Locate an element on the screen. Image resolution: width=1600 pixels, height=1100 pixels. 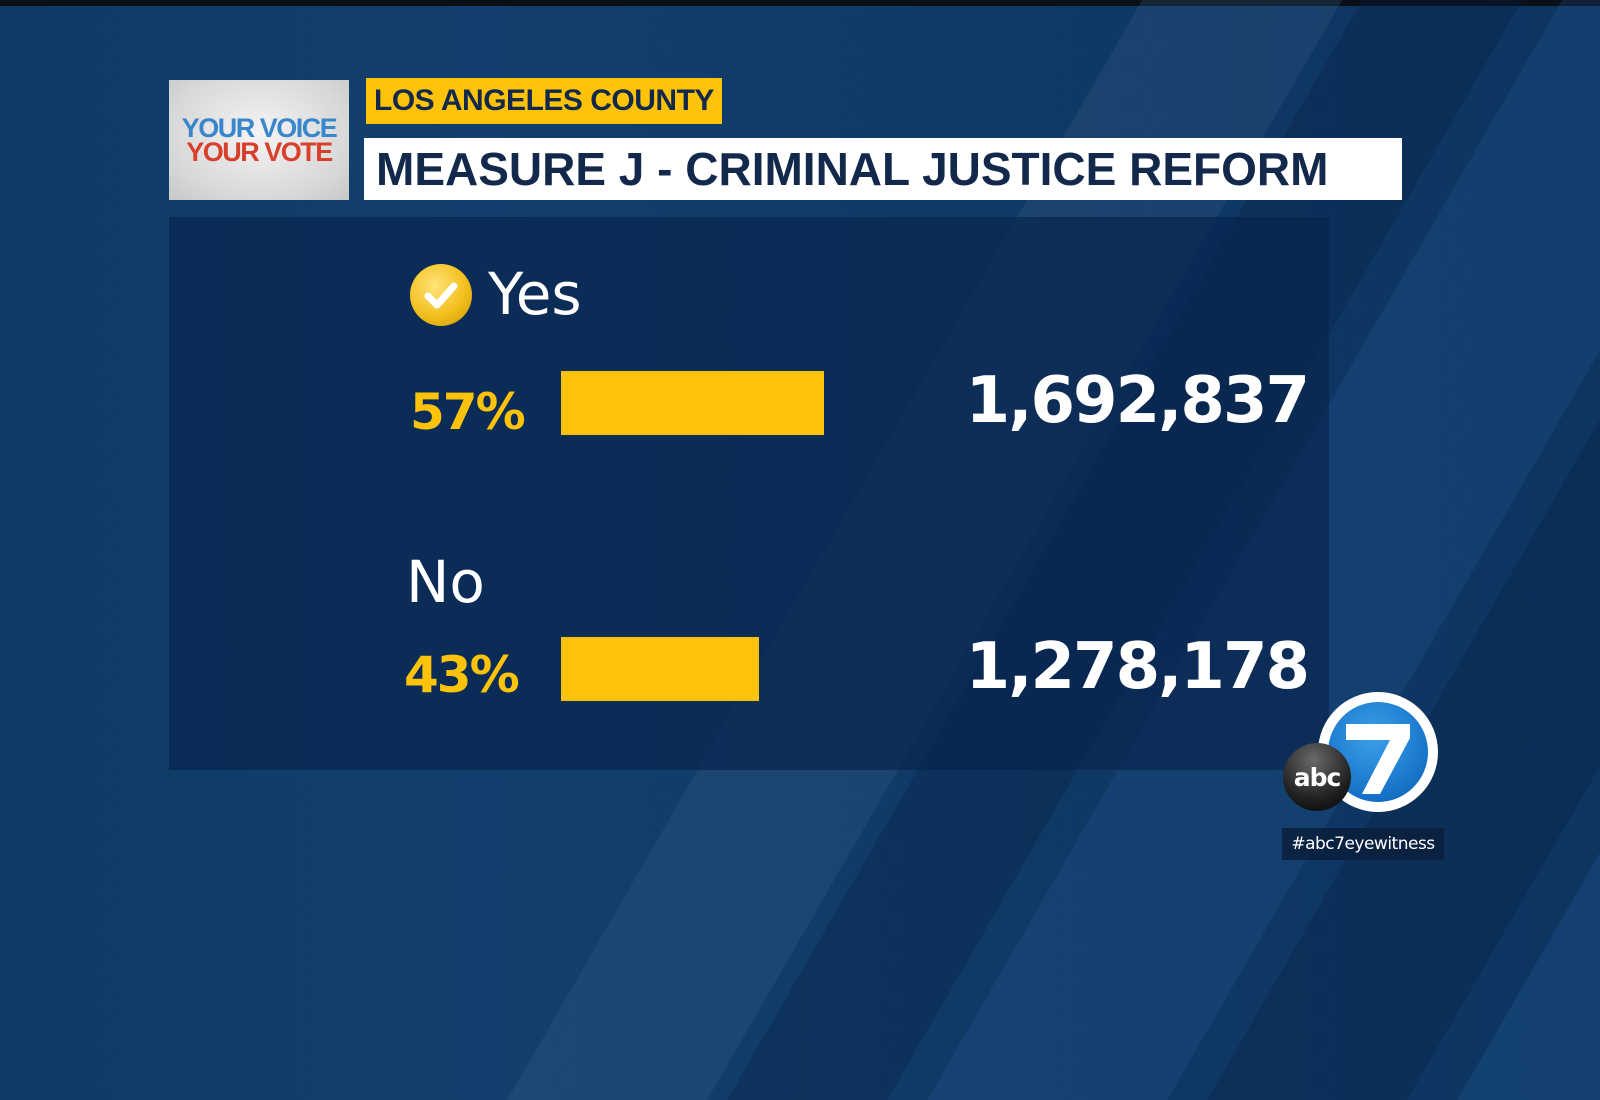
hashtag: #abc7eyewitness is located at coordinates (1363, 844).